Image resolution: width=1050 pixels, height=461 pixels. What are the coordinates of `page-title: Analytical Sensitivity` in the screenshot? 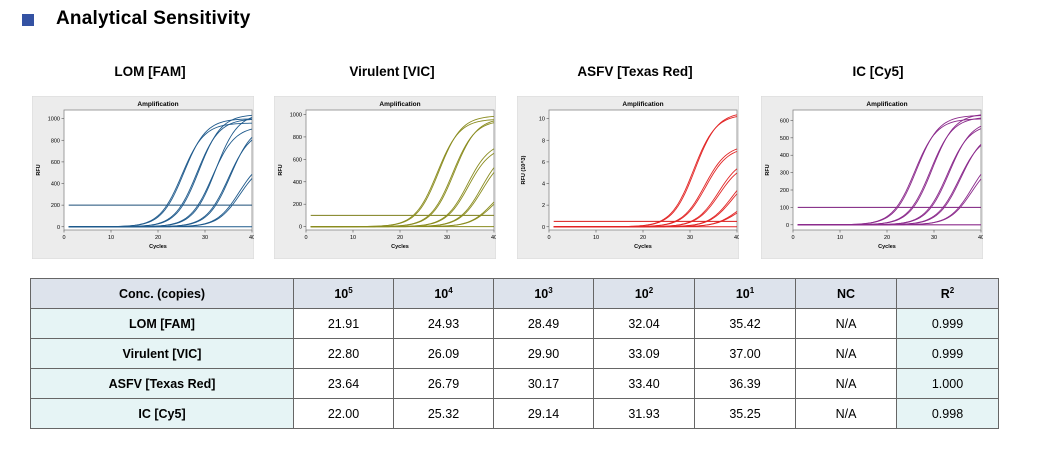 It's located at (153, 18).